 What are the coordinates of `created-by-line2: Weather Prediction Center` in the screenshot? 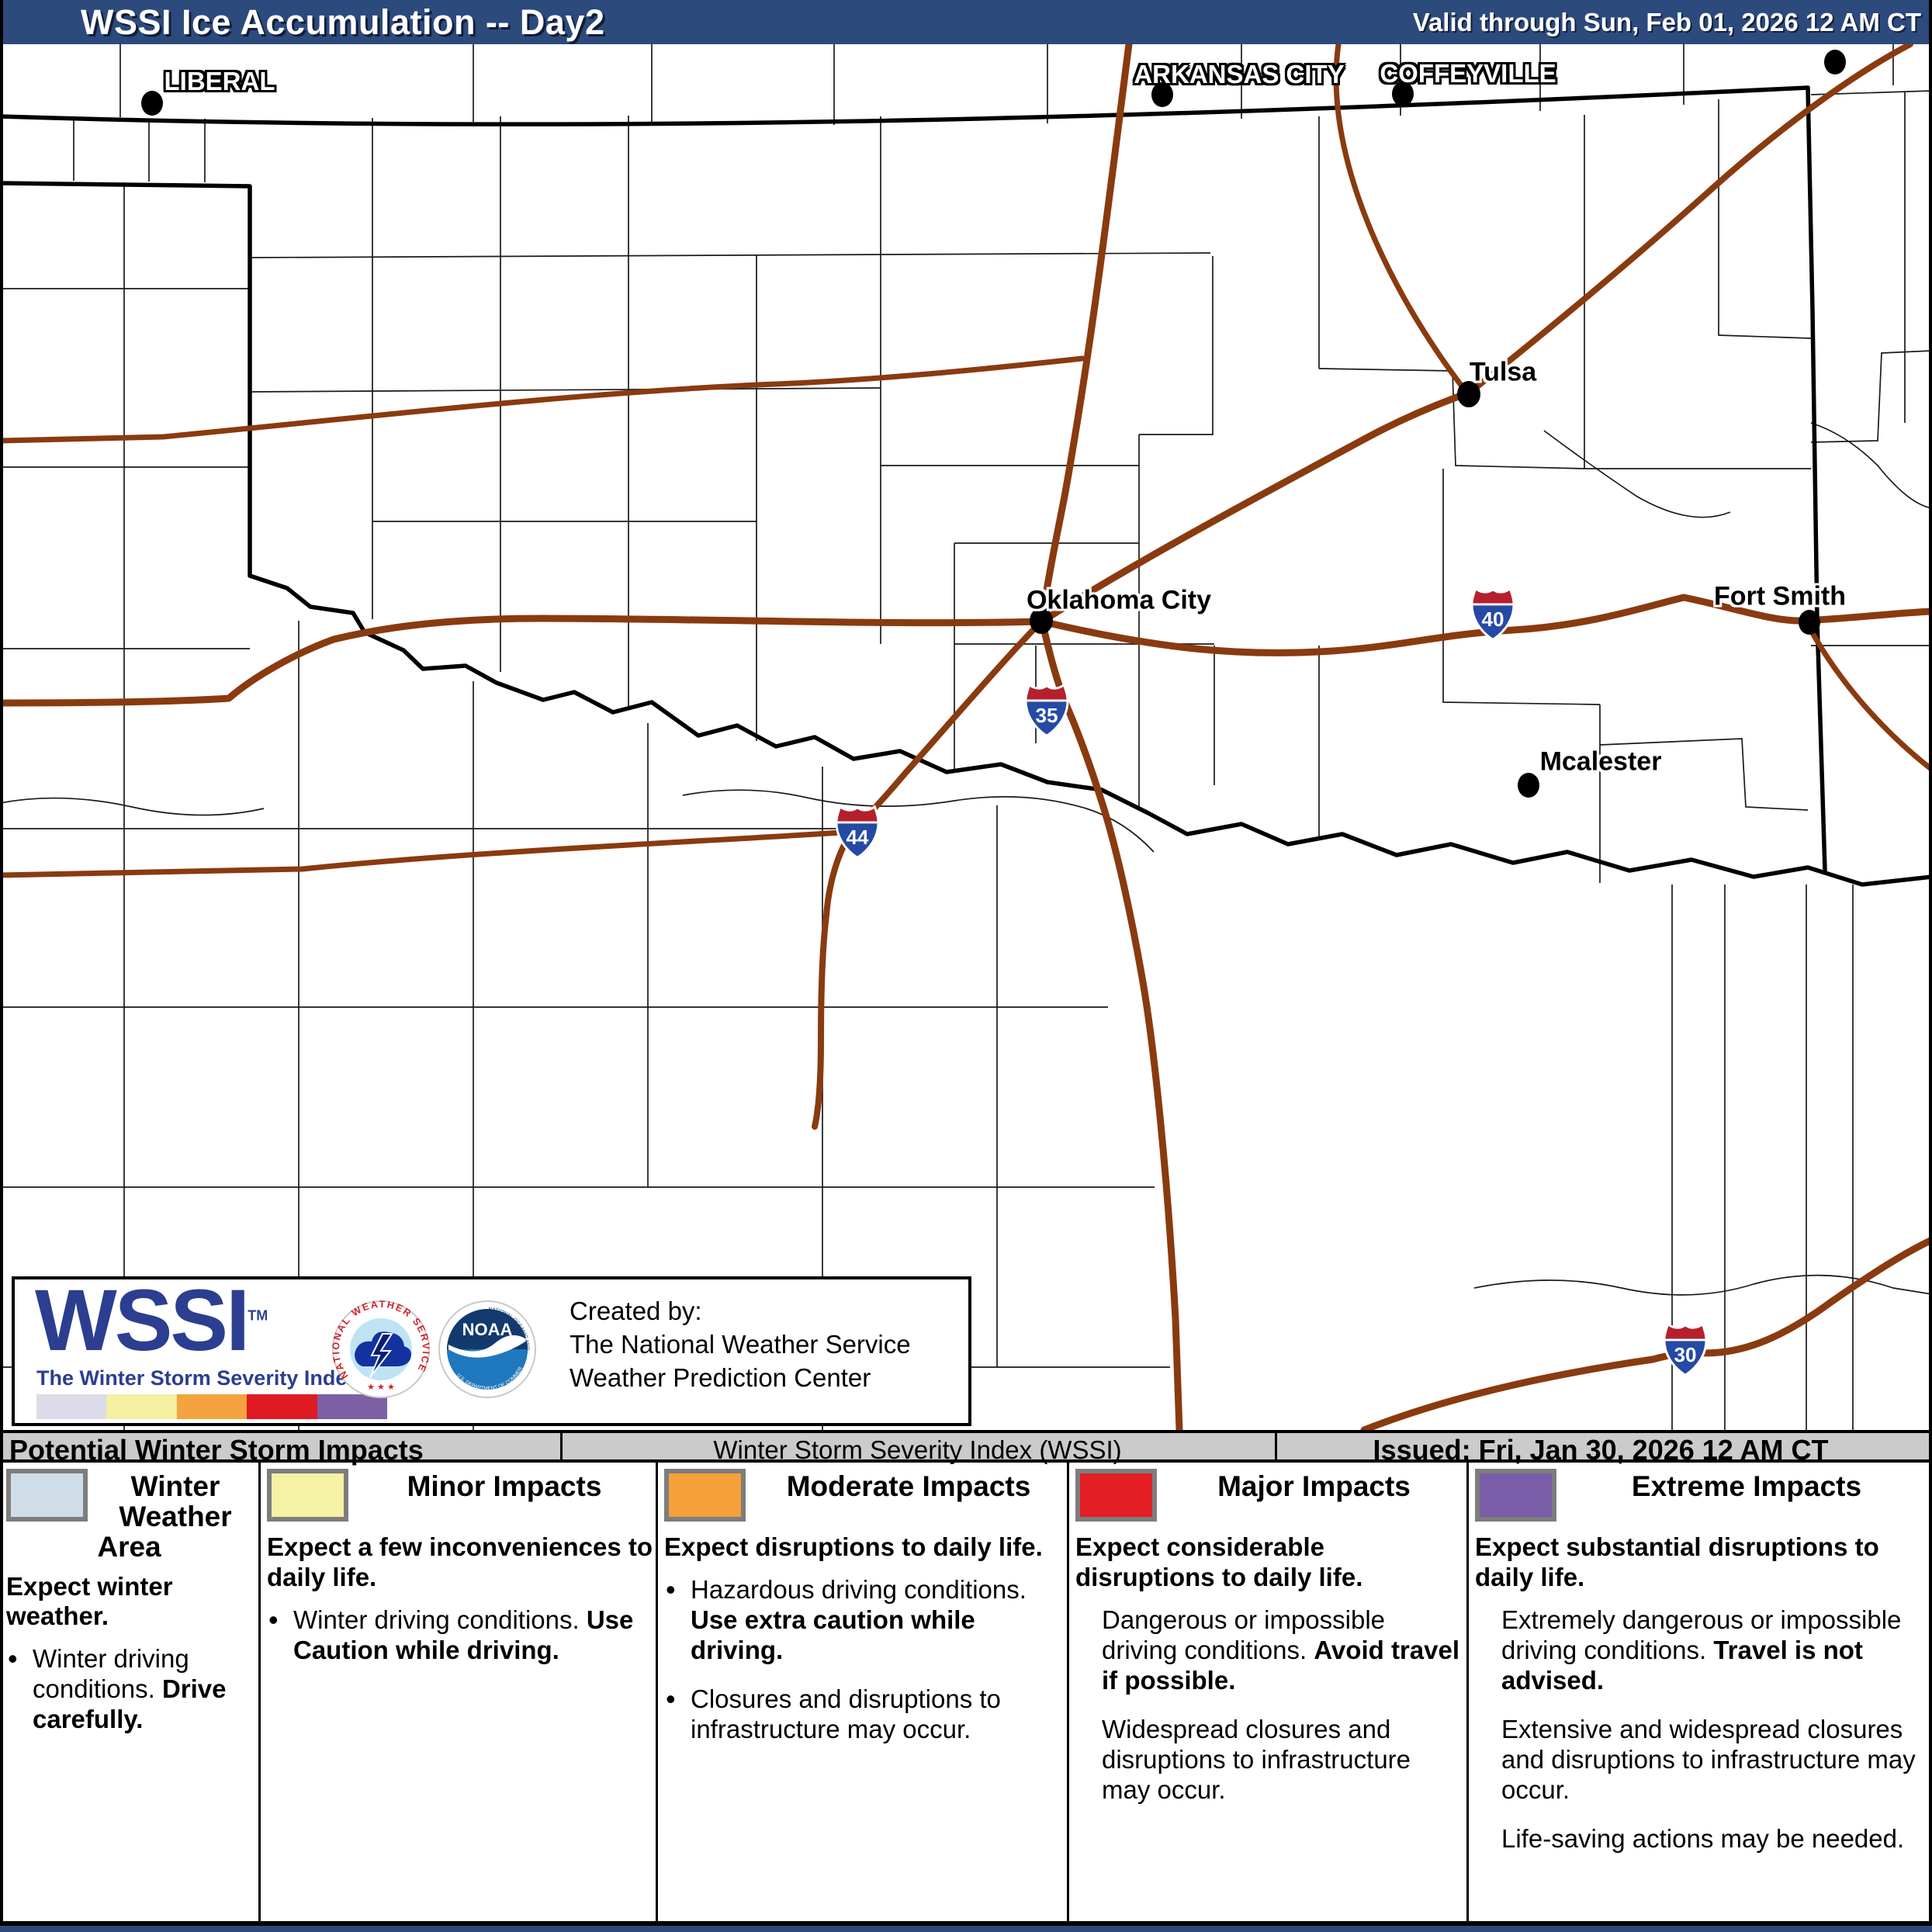 It's located at (720, 1377).